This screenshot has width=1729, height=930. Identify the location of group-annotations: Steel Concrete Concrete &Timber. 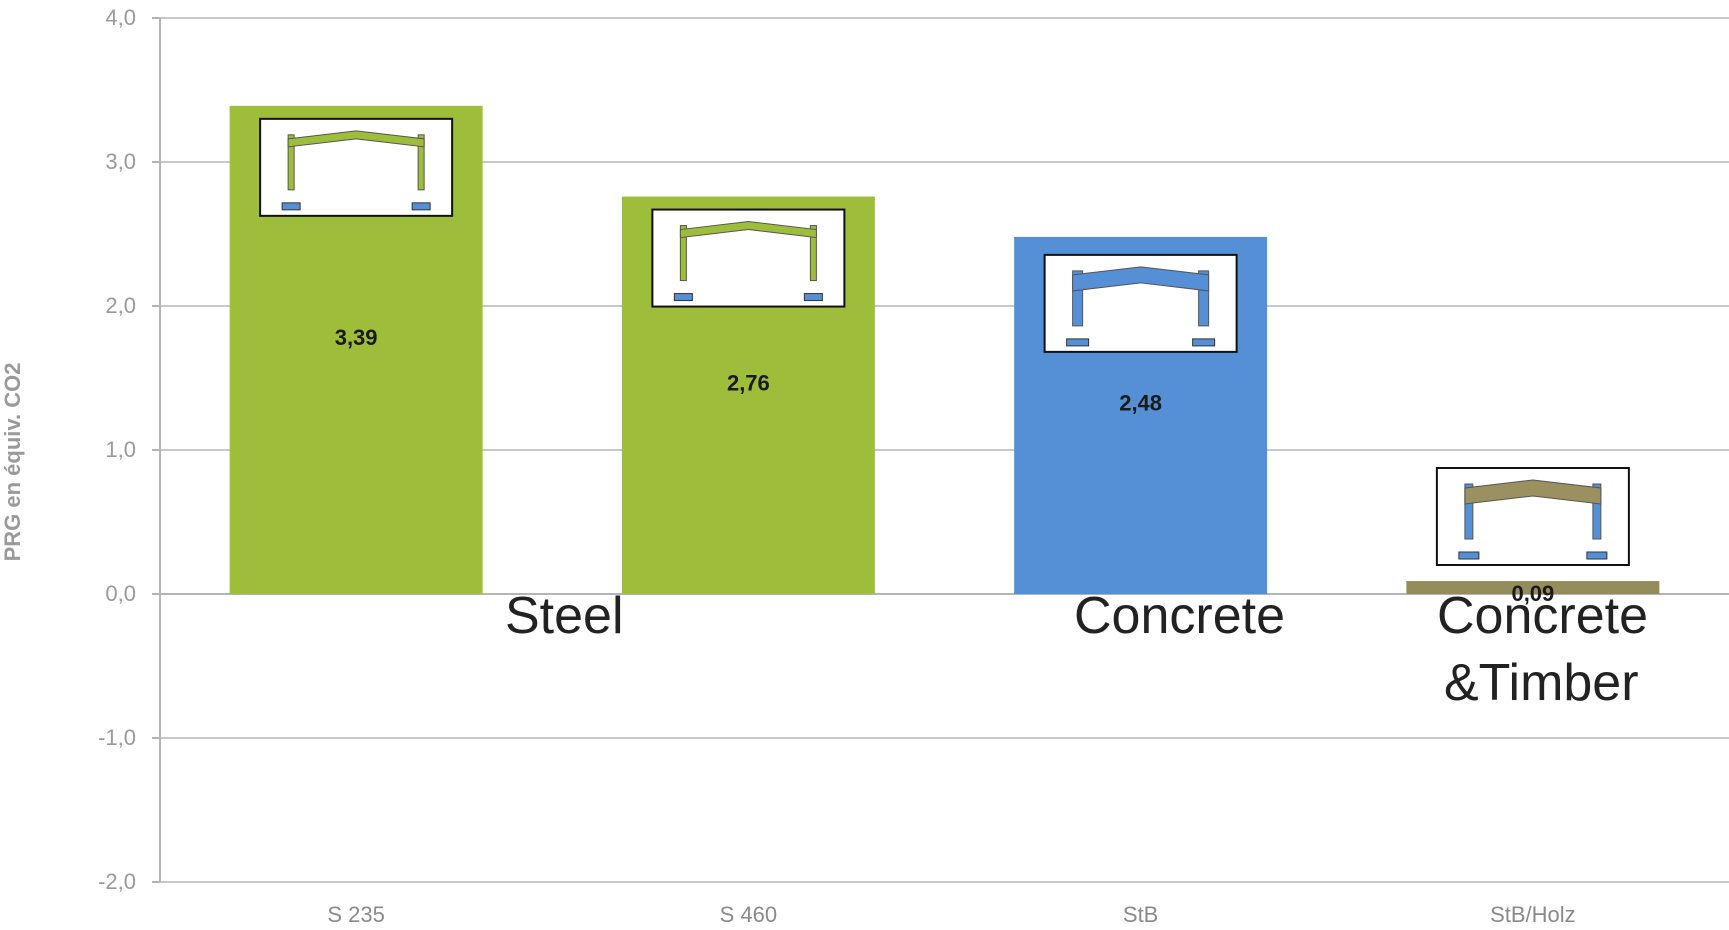
(1076, 649).